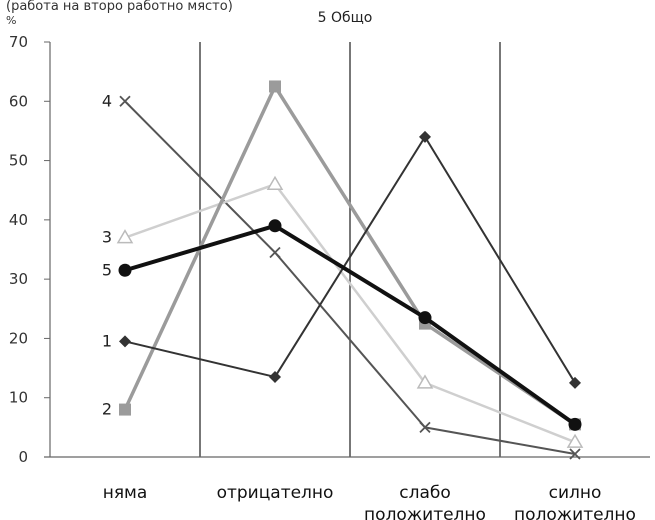 The height and width of the screenshot is (520, 655). I want to click on series-label-2: 2, so click(107, 409).